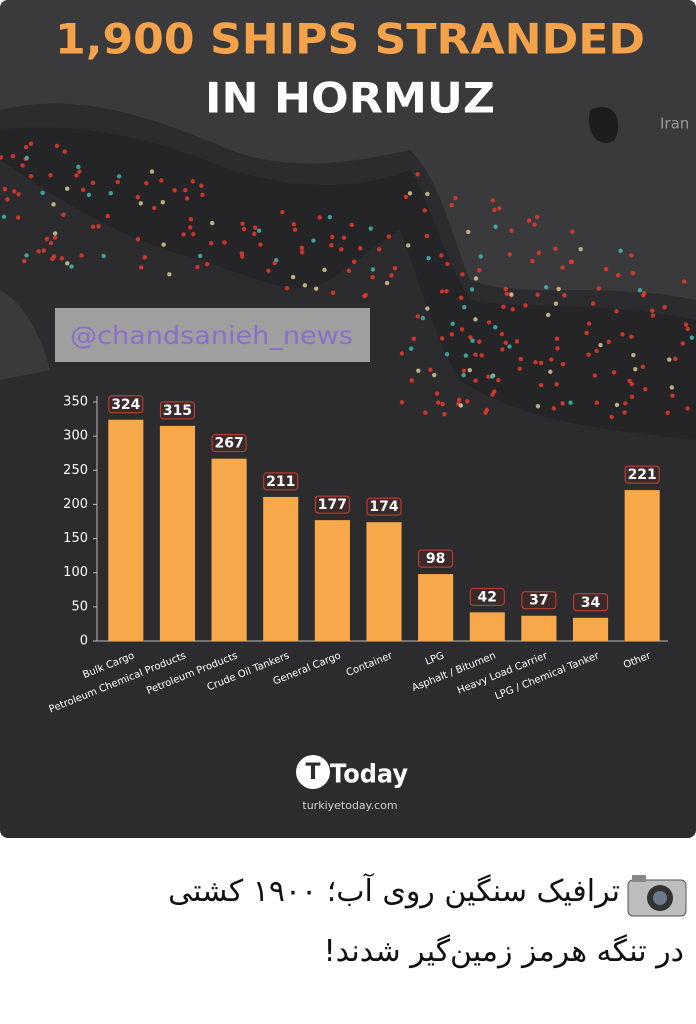 The image size is (696, 1024). What do you see at coordinates (349, 805) in the screenshot?
I see `logo-url: turkiyetoday.com` at bounding box center [349, 805].